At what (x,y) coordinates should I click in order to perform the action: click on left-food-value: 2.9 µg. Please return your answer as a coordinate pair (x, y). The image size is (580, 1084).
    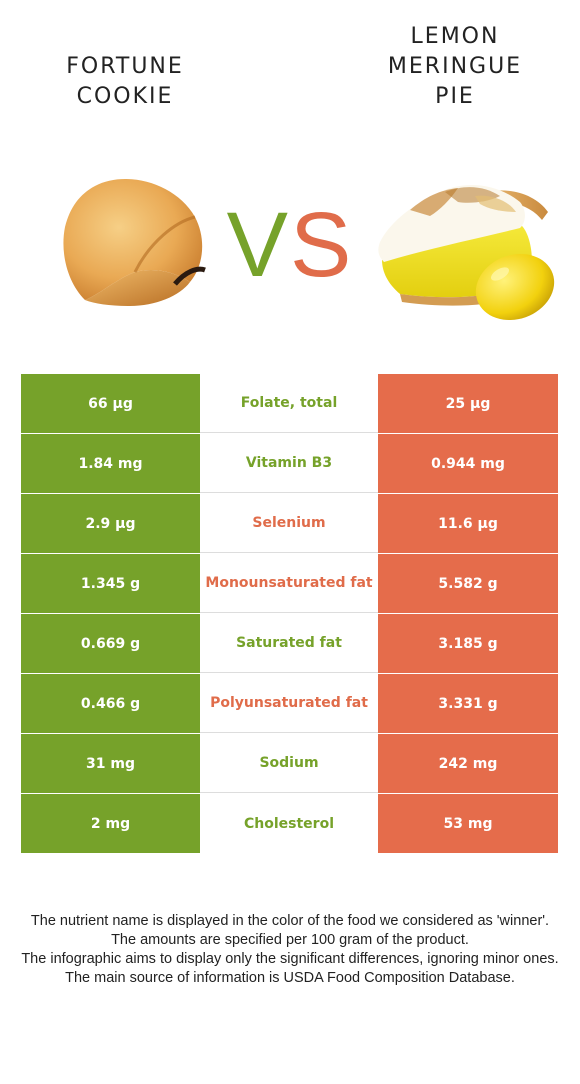
    Looking at the image, I should click on (110, 523).